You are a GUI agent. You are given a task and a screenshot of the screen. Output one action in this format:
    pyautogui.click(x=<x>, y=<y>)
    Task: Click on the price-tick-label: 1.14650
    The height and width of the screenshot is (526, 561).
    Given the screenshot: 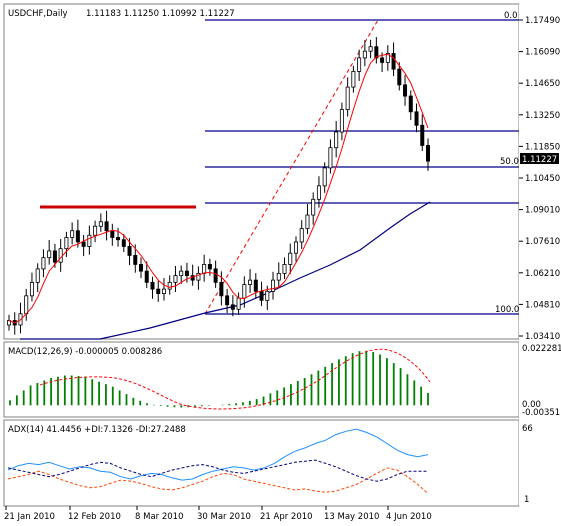 What is the action you would take?
    pyautogui.click(x=542, y=84)
    